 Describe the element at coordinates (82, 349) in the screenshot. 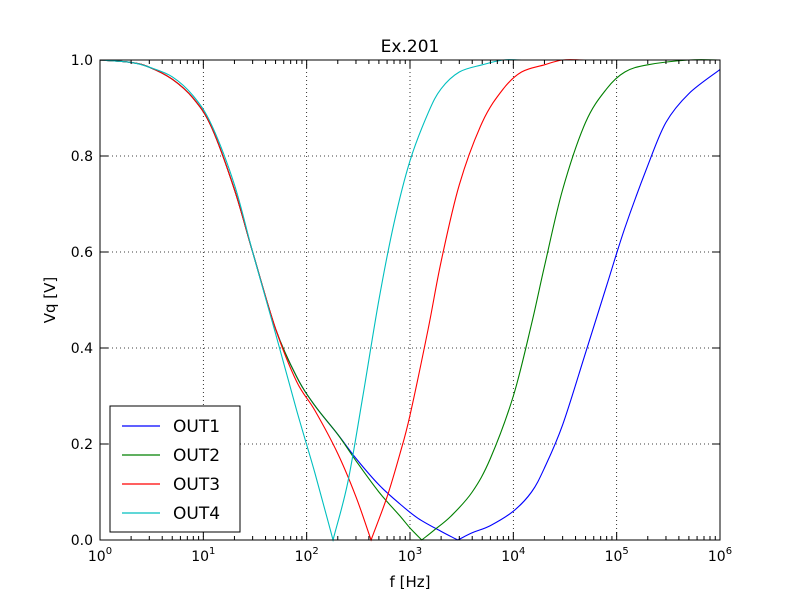

I see `y-tick-label: 0.4` at that location.